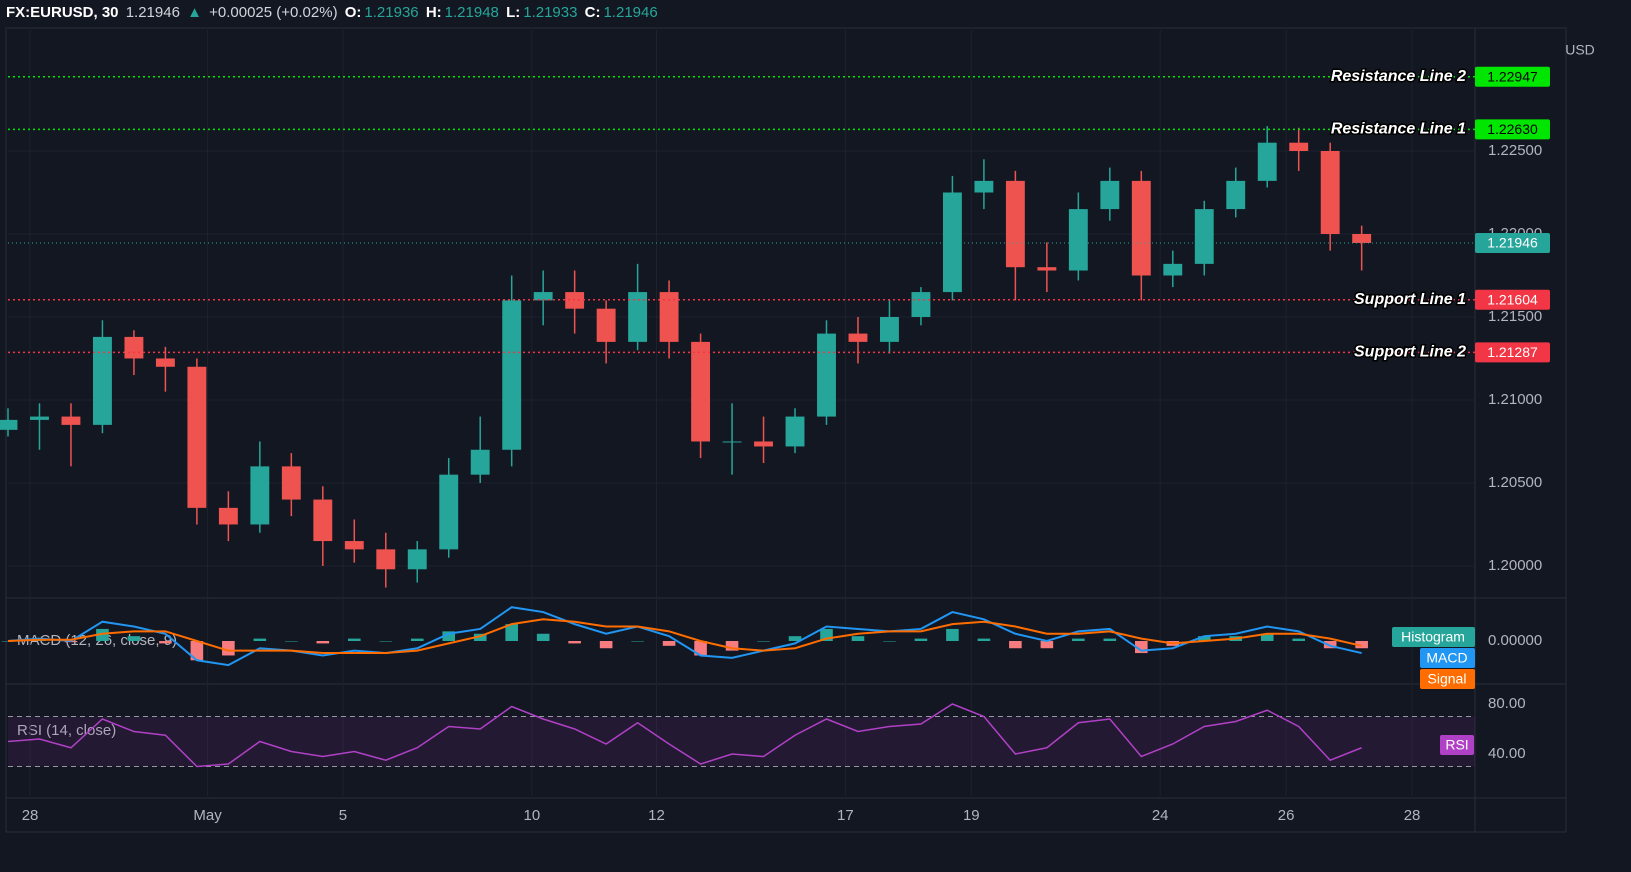  What do you see at coordinates (1286, 815) in the screenshot?
I see `x-tick-label: 26` at bounding box center [1286, 815].